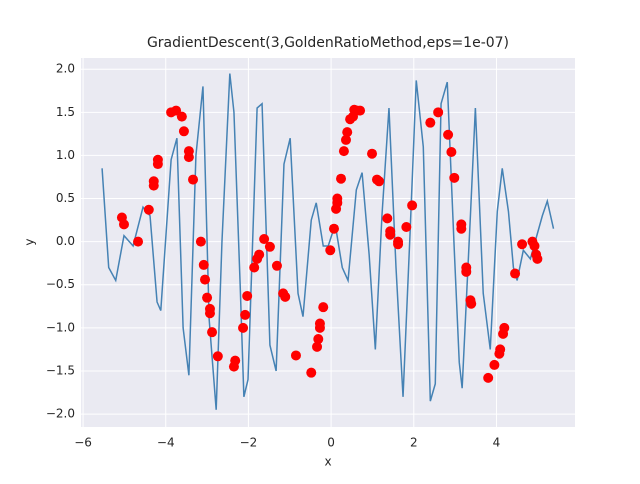 The width and height of the screenshot is (640, 484). What do you see at coordinates (249, 443) in the screenshot?
I see `x-tick-label: −2` at bounding box center [249, 443].